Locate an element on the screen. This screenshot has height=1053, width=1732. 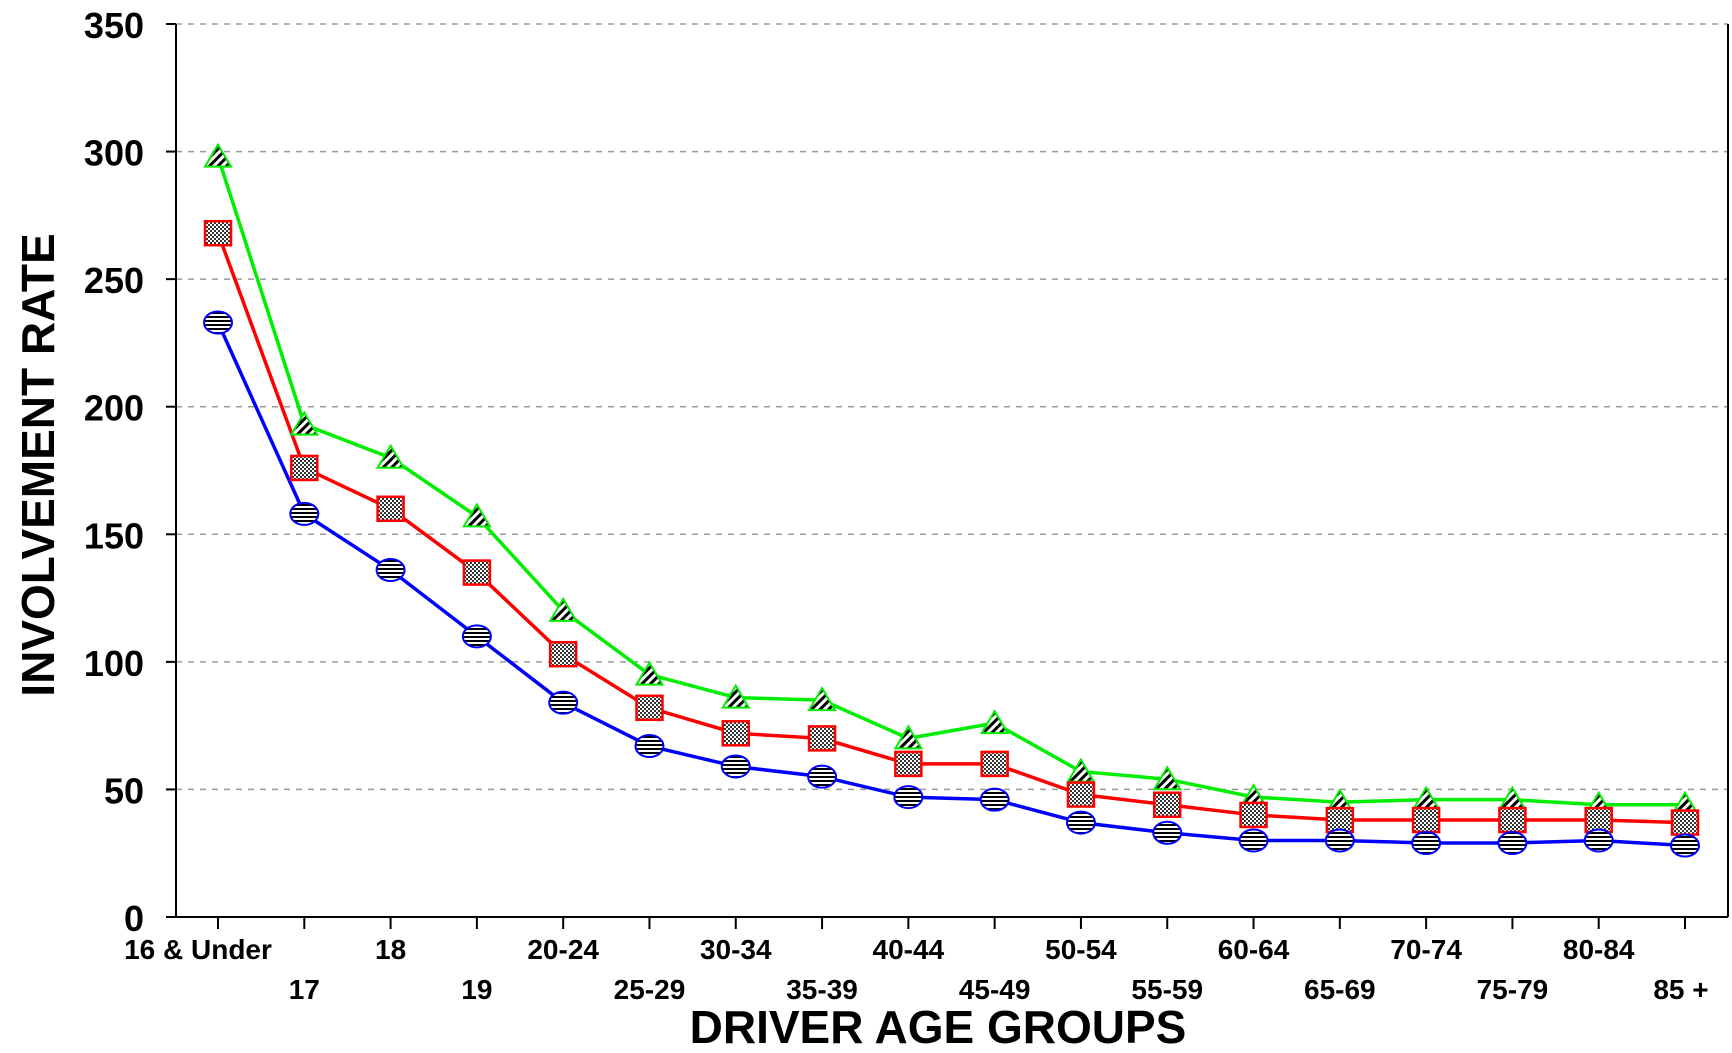
y-tick-label: 0 is located at coordinates (134, 918).